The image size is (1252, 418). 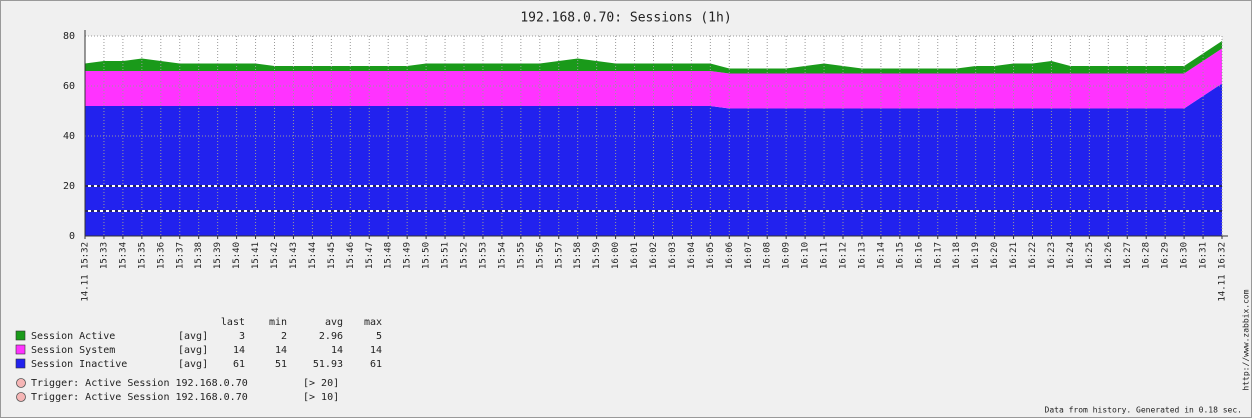 I want to click on x-tick-label: 15:37, so click(x=180, y=255).